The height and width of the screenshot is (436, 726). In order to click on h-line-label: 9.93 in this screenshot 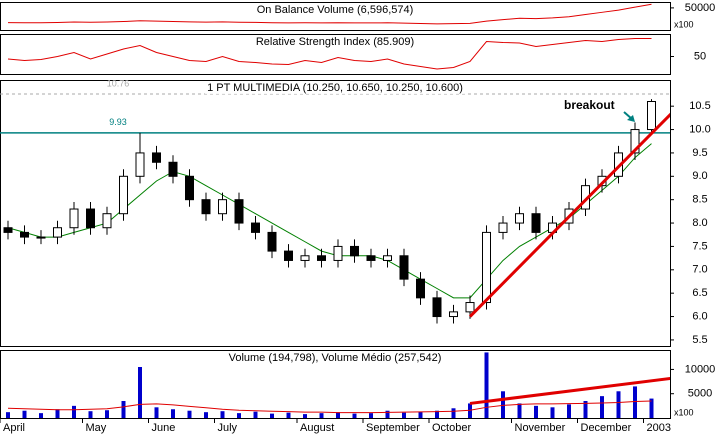, I will do `click(118, 122)`.